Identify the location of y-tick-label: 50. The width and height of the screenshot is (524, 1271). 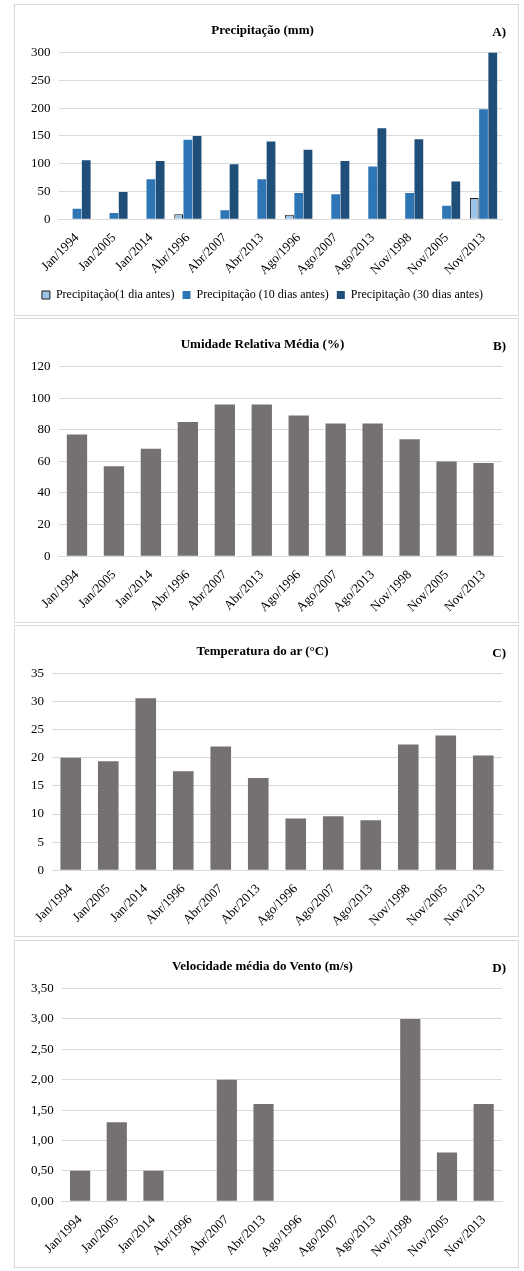
(44, 190).